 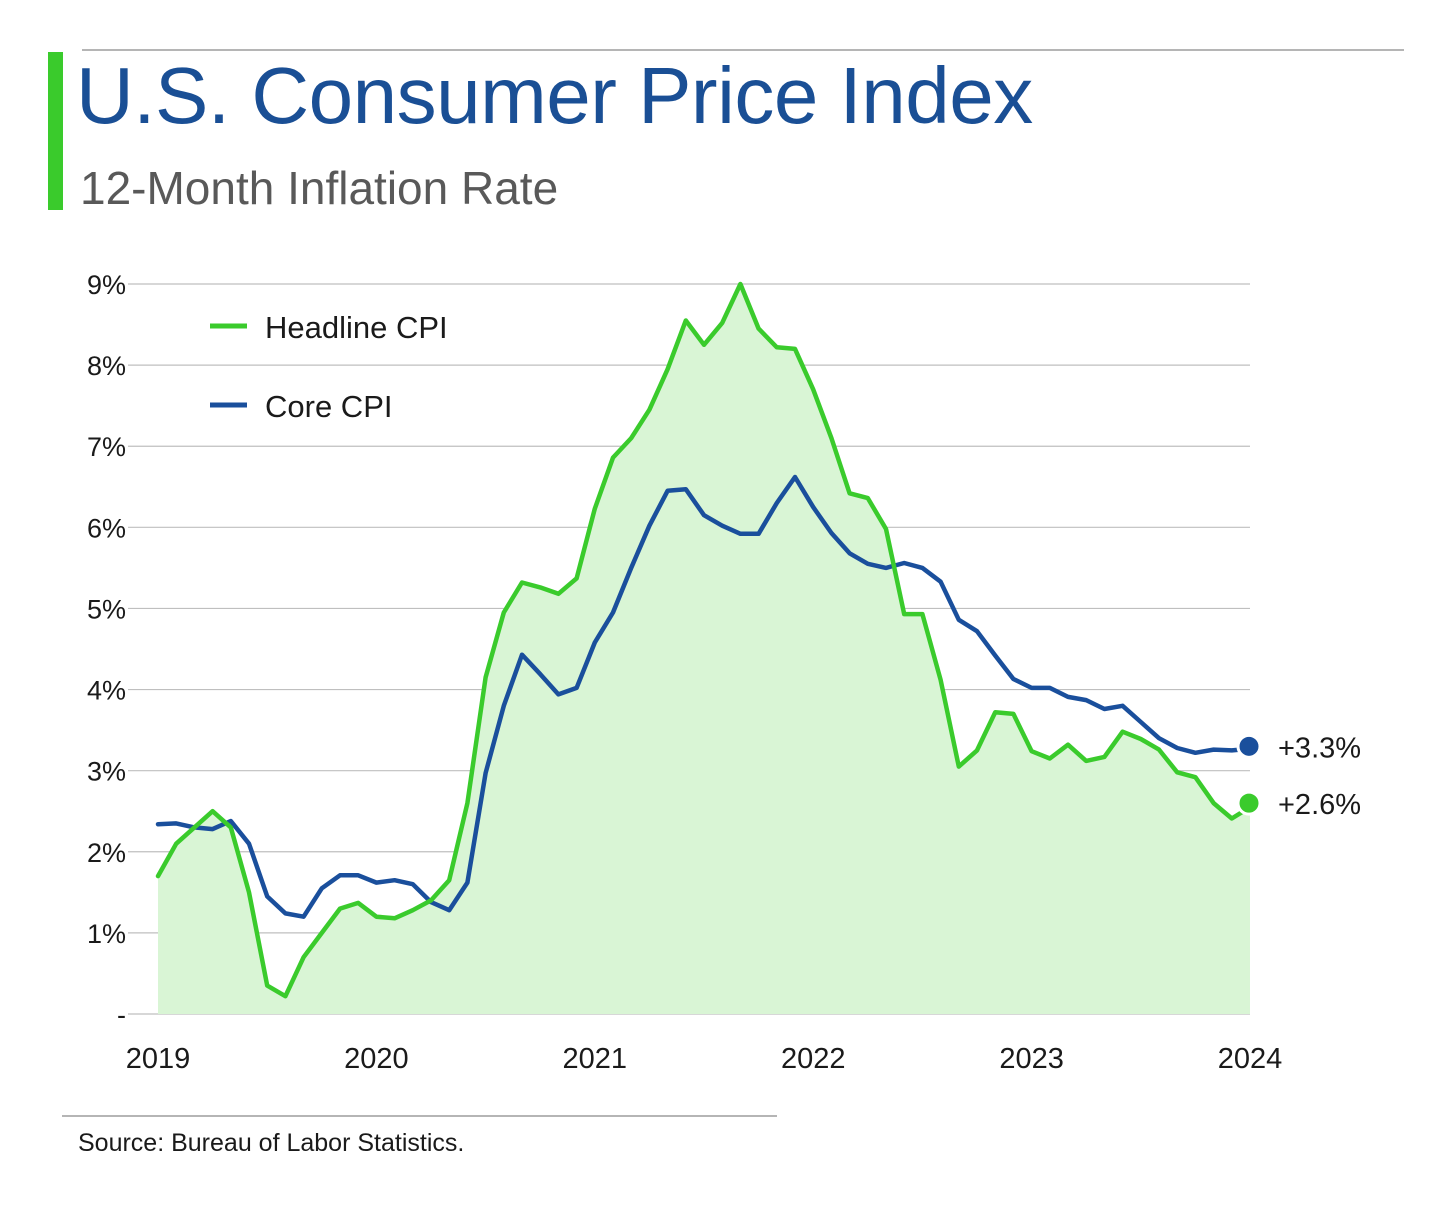 I want to click on legend: Headline CPI Core CPI, so click(x=329, y=367).